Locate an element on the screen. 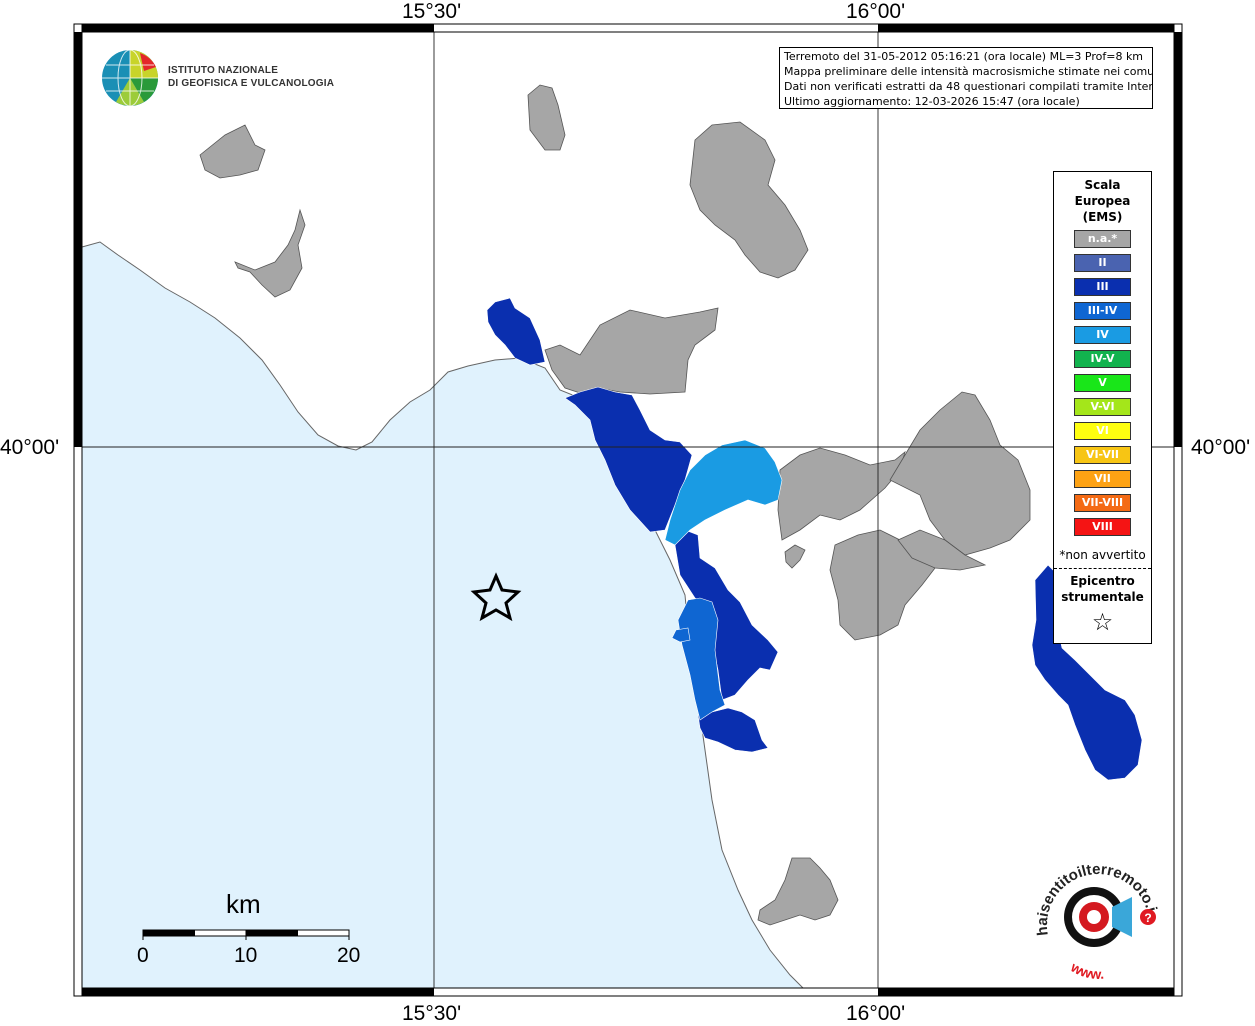  lat-label-left: 40°00' is located at coordinates (30, 447).